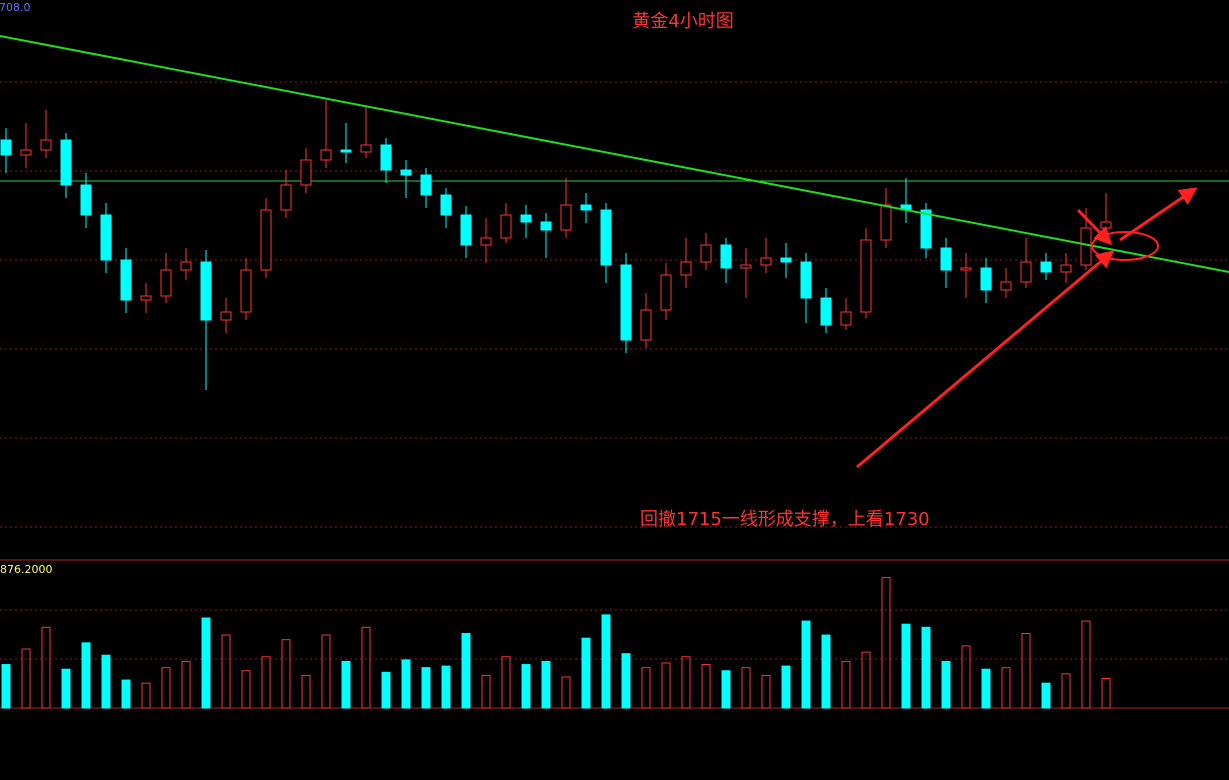 The image size is (1229, 780). I want to click on annotation: 回撤1715一线形成支撑，上看1730, so click(785, 519).